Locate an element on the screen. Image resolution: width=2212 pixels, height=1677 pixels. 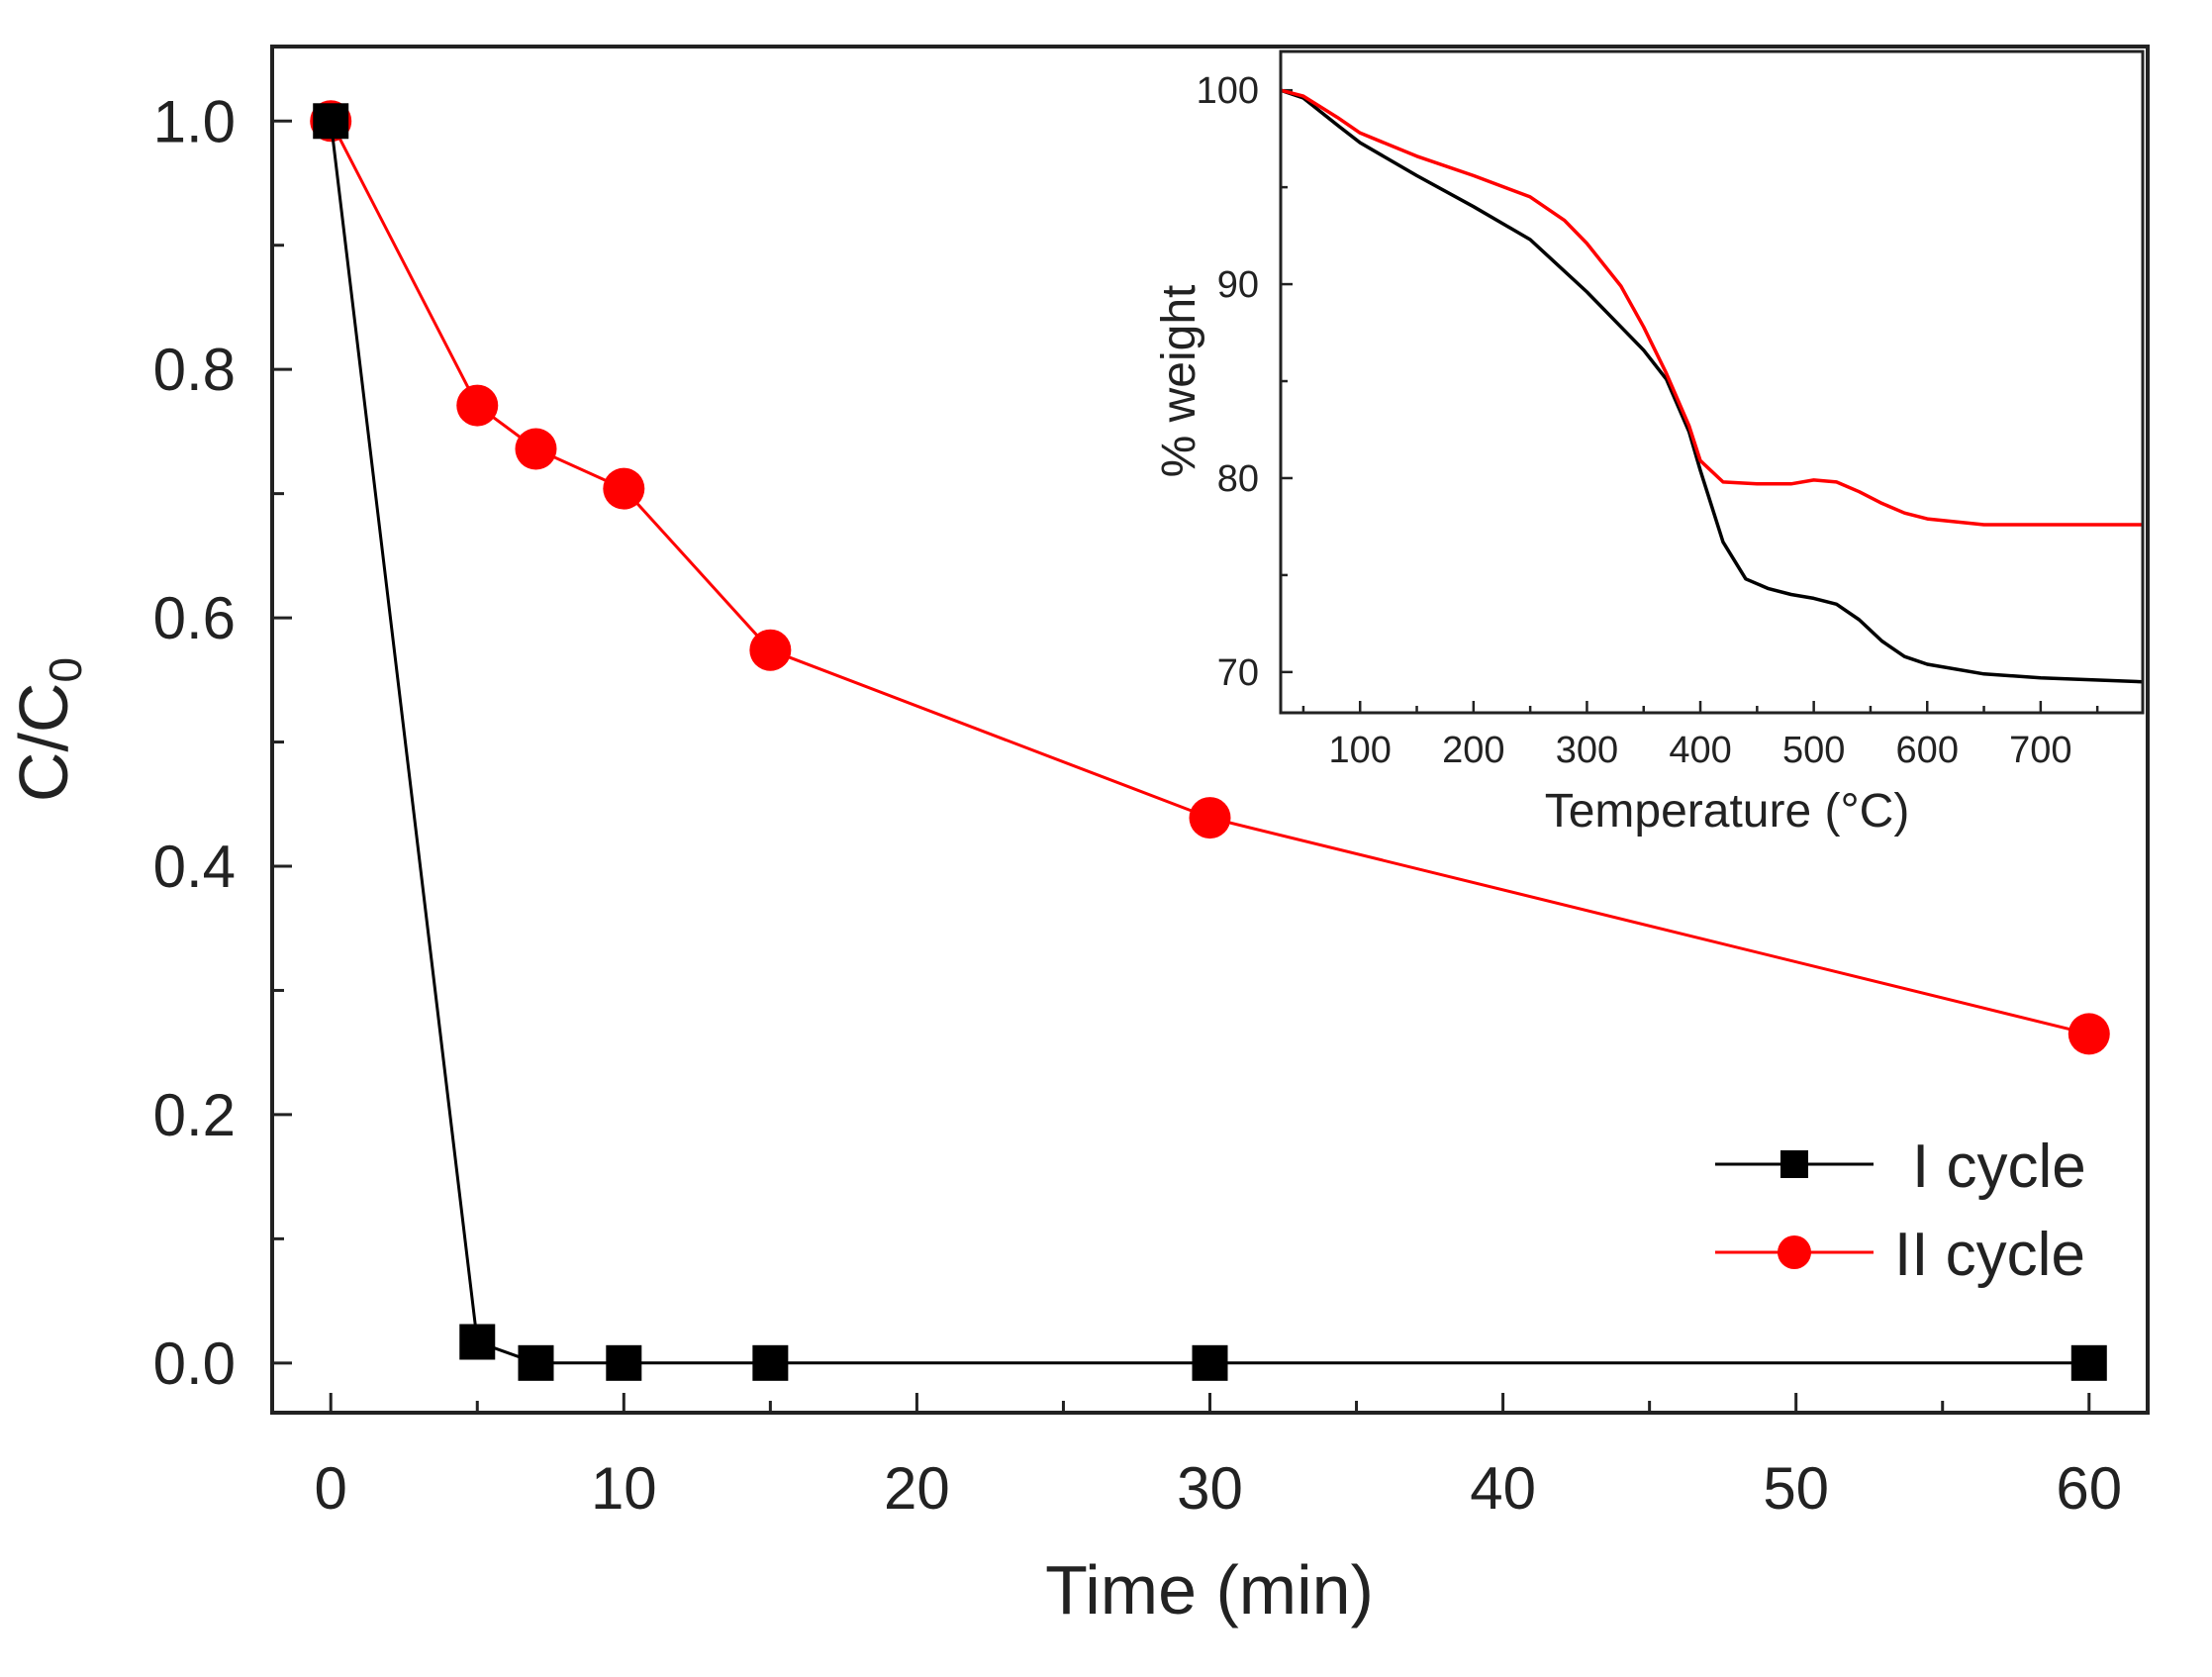
legend-item-ii-cycle: II cycle is located at coordinates (1900, 1255).